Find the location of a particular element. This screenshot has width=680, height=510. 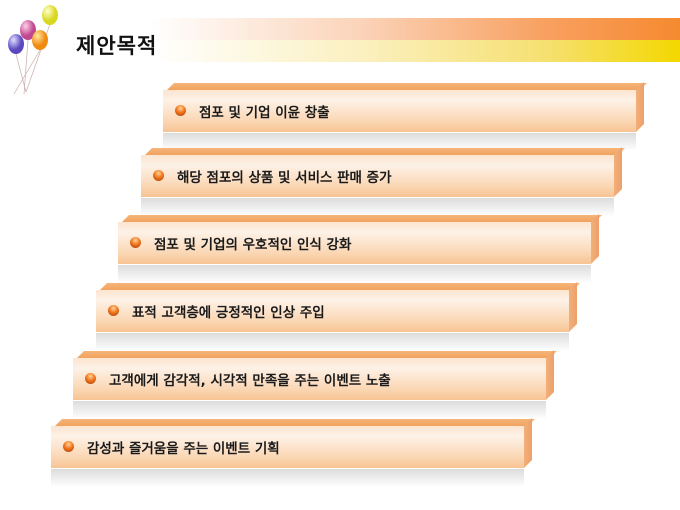

step-label: 해당 점포의 상품 및 서비스 판매 증가 is located at coordinates (284, 178).